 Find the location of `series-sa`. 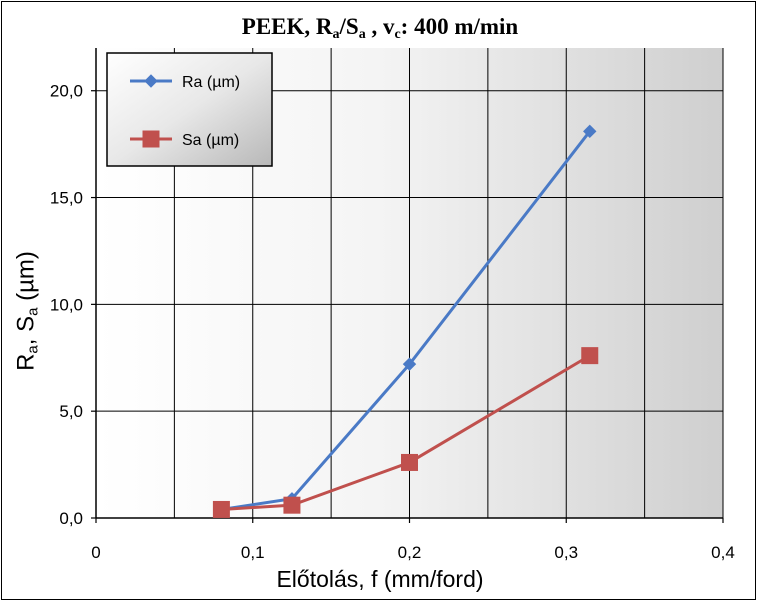

series-sa is located at coordinates (405, 432).